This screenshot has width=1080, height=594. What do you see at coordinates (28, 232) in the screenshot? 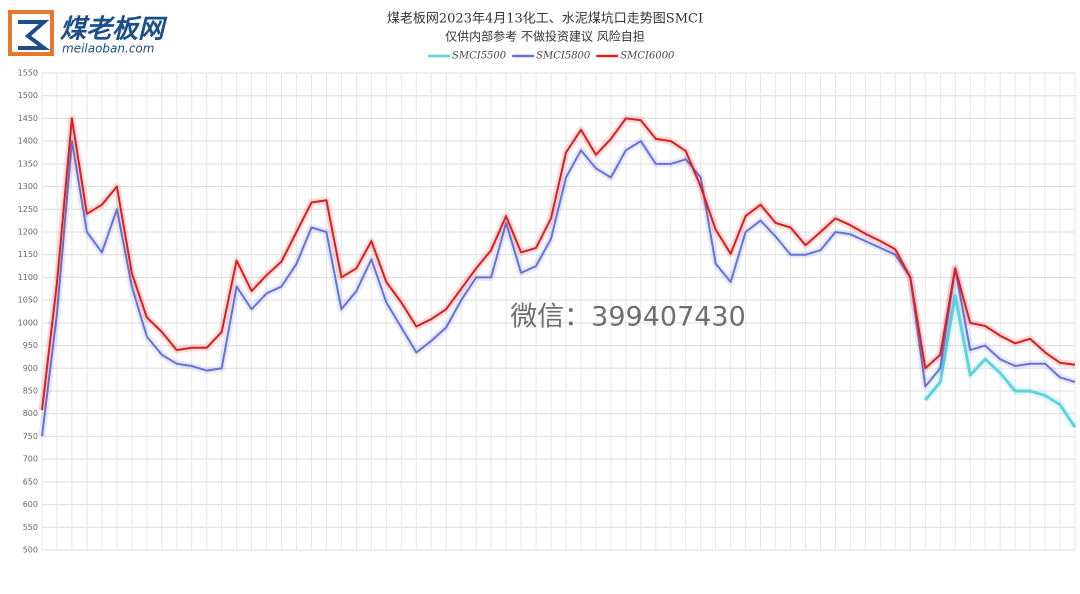
I see `y-tick-label: 1200` at bounding box center [28, 232].